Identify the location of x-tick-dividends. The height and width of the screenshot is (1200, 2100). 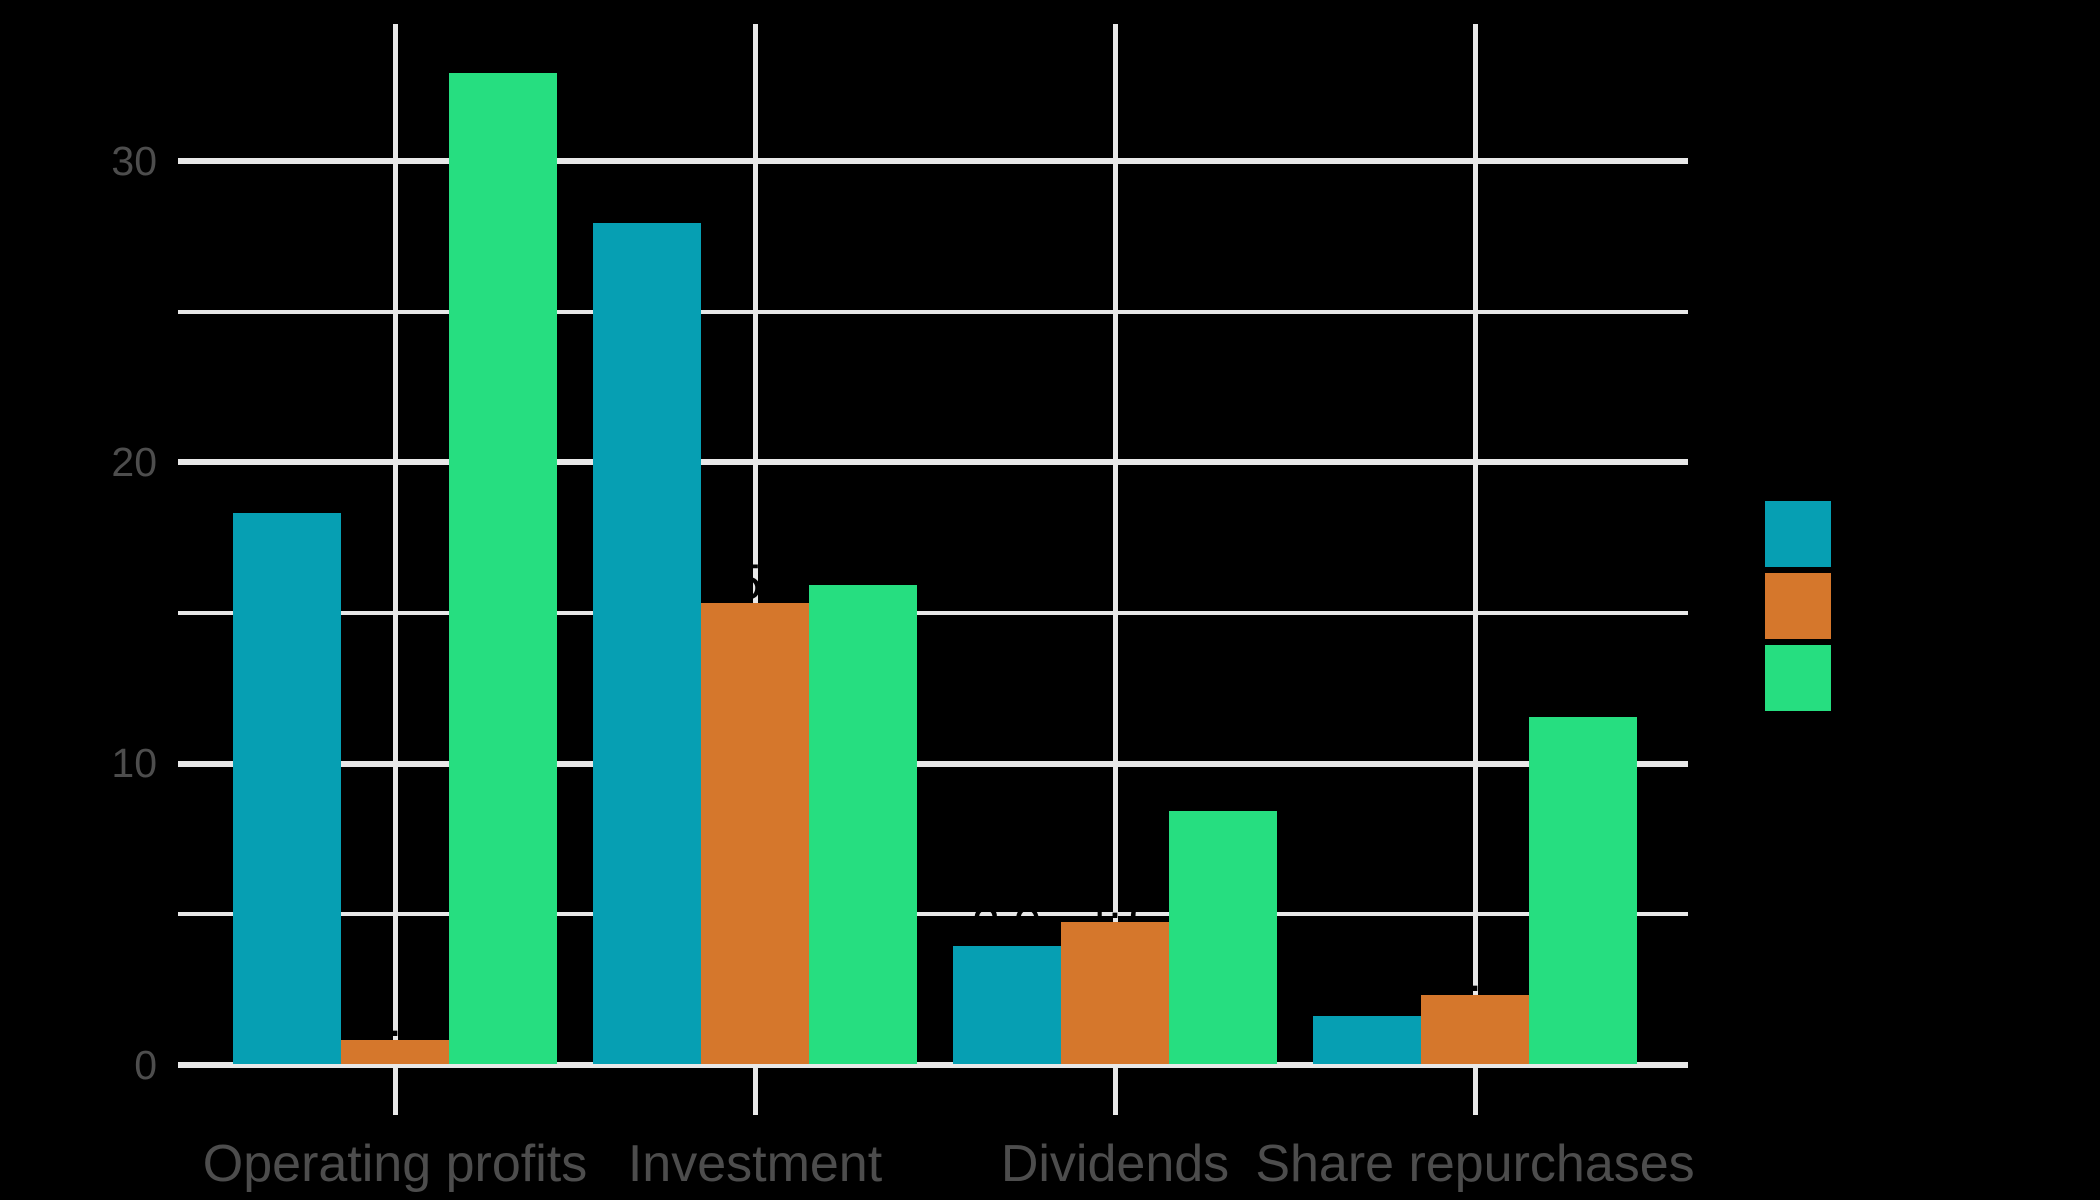
(1115, 1090).